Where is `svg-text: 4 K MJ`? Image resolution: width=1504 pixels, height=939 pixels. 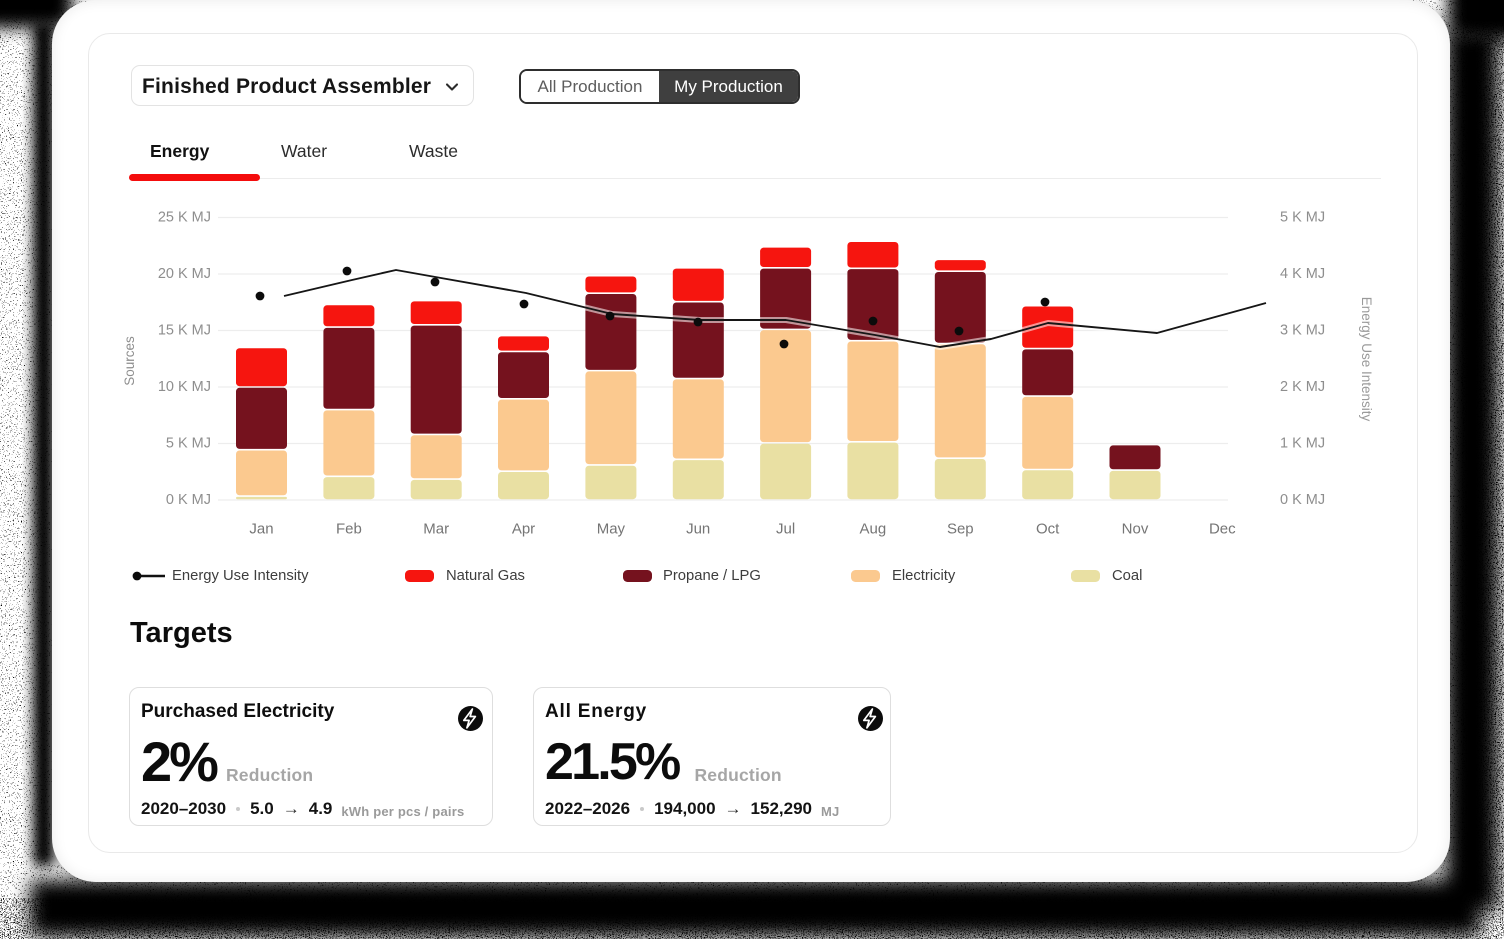 svg-text: 4 K MJ is located at coordinates (1302, 274).